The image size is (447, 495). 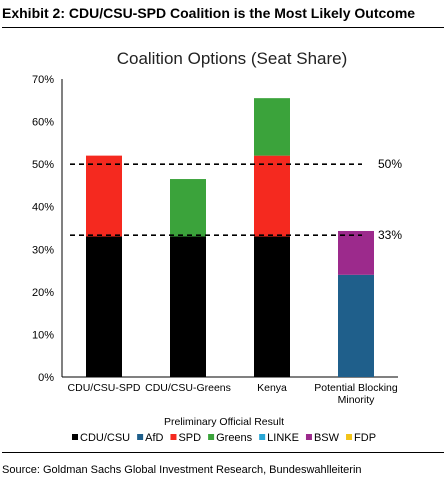 I want to click on x-tick-label: Minority, so click(x=357, y=400).